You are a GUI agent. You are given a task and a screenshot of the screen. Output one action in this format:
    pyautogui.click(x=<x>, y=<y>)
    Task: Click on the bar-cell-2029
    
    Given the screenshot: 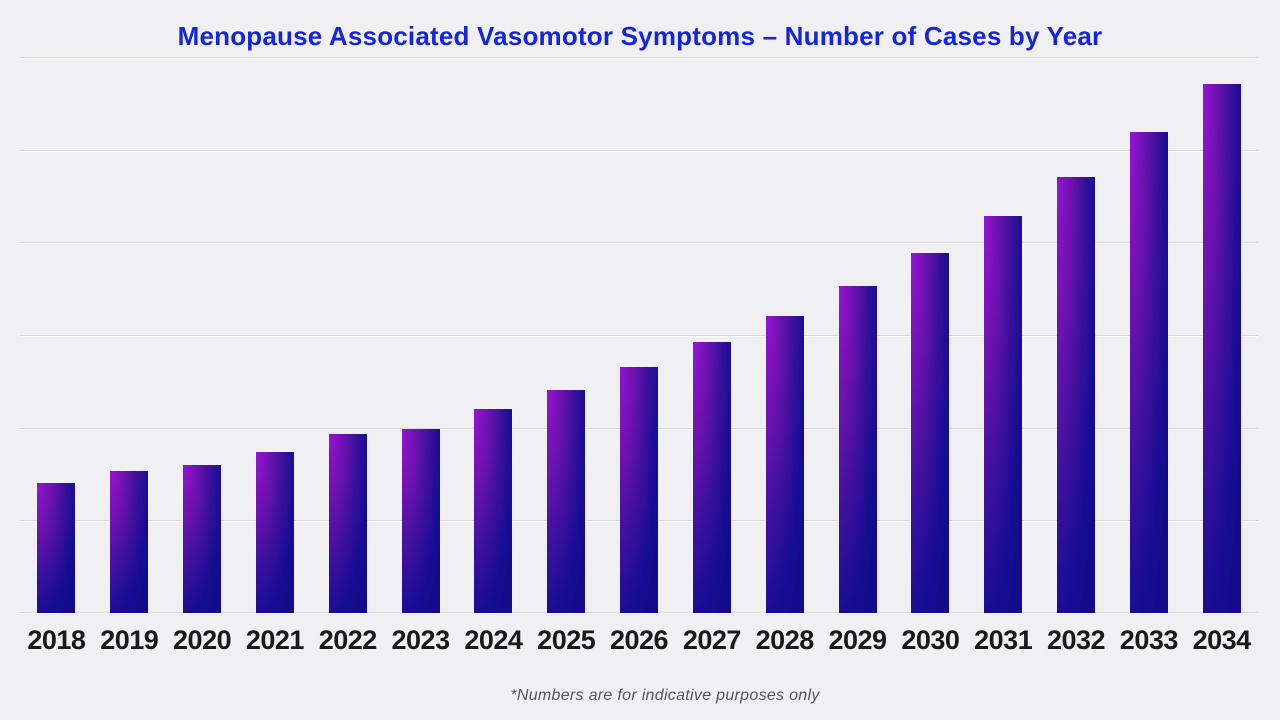 What is the action you would take?
    pyautogui.click(x=857, y=335)
    